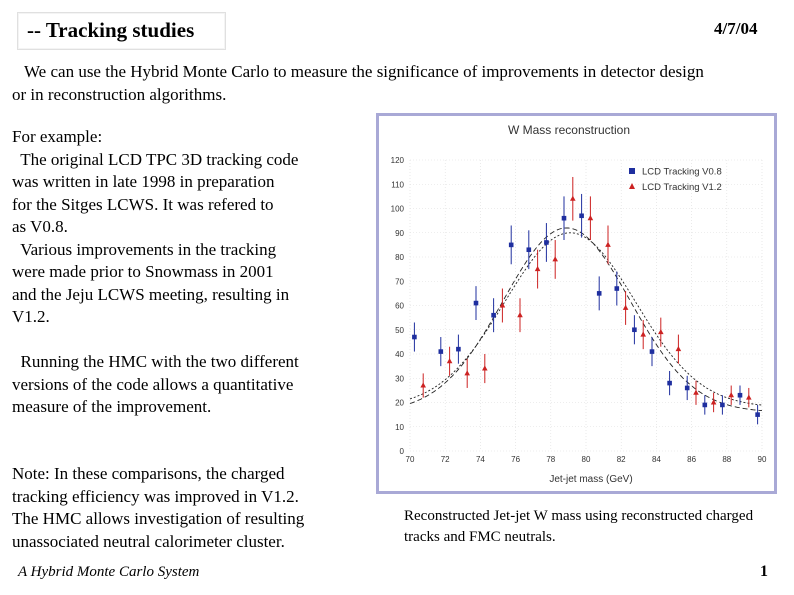 This screenshot has height=595, width=794. What do you see at coordinates (569, 130) in the screenshot?
I see `chart-title: W Mass reconstruction` at bounding box center [569, 130].